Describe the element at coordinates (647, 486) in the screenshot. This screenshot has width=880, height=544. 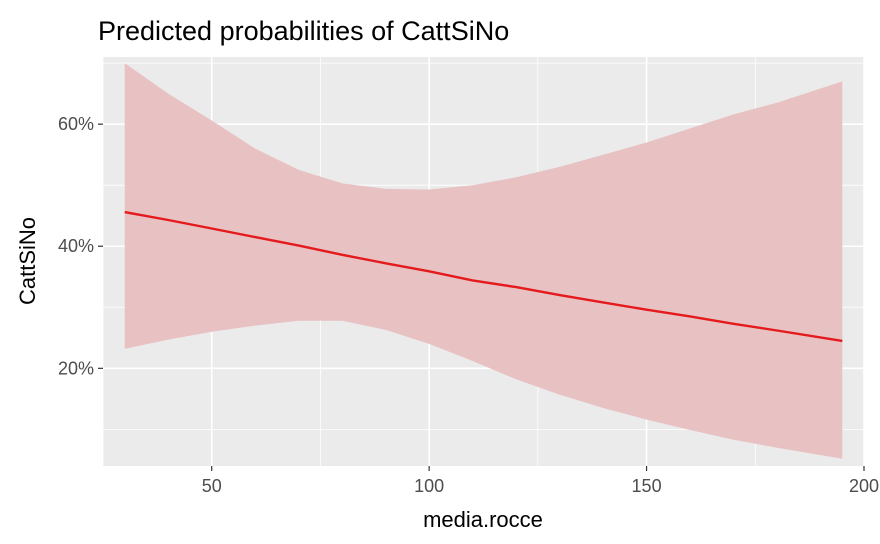
I see `x-tick-label: 150` at that location.